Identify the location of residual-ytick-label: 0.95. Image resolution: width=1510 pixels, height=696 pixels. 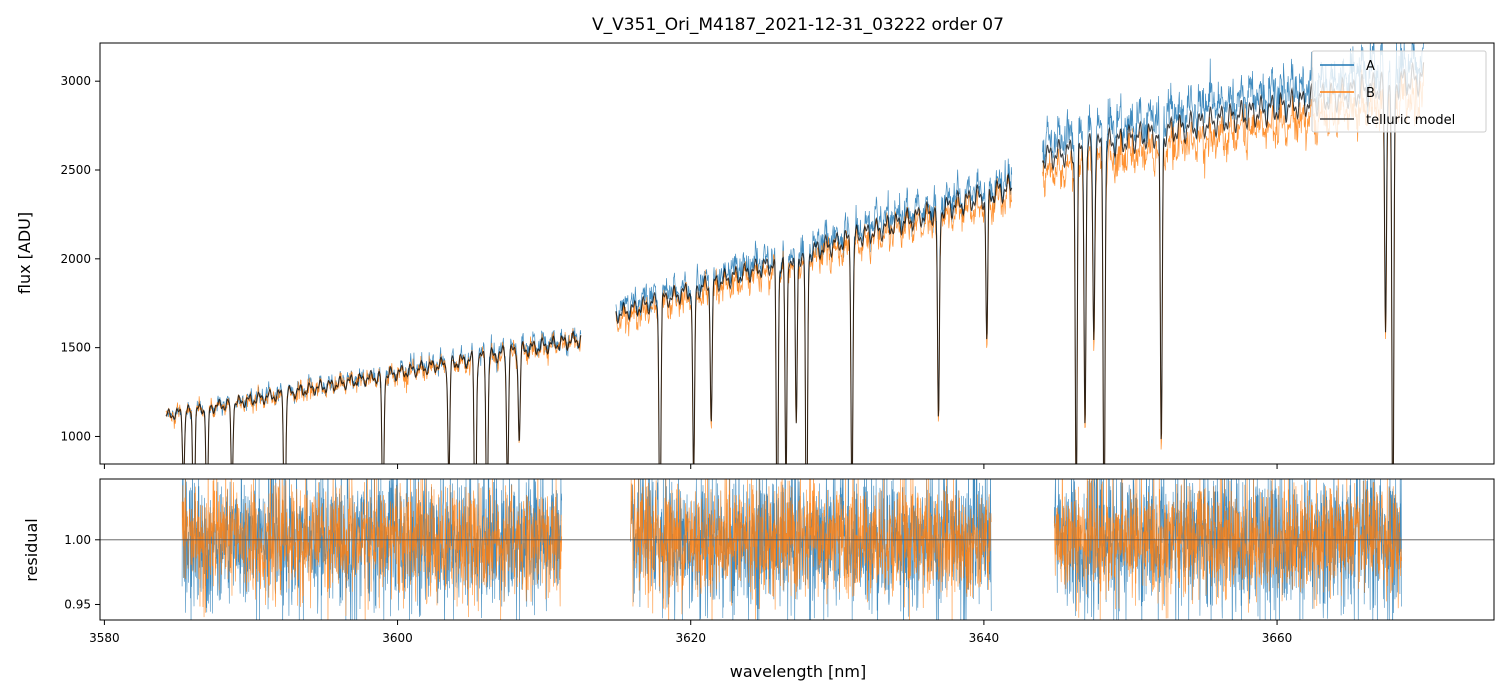
(77, 604).